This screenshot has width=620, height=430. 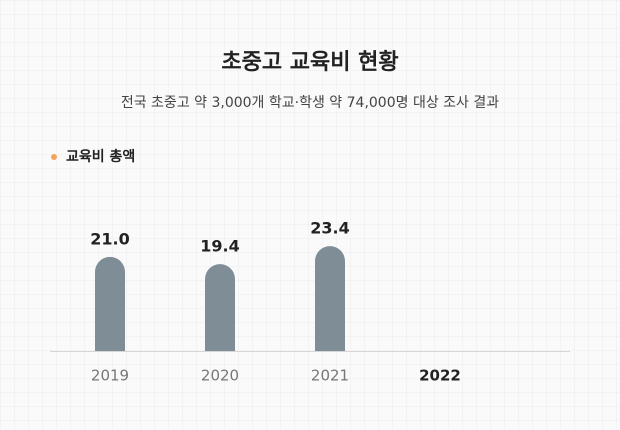 I want to click on x-tick-label: 2022, so click(x=440, y=376).